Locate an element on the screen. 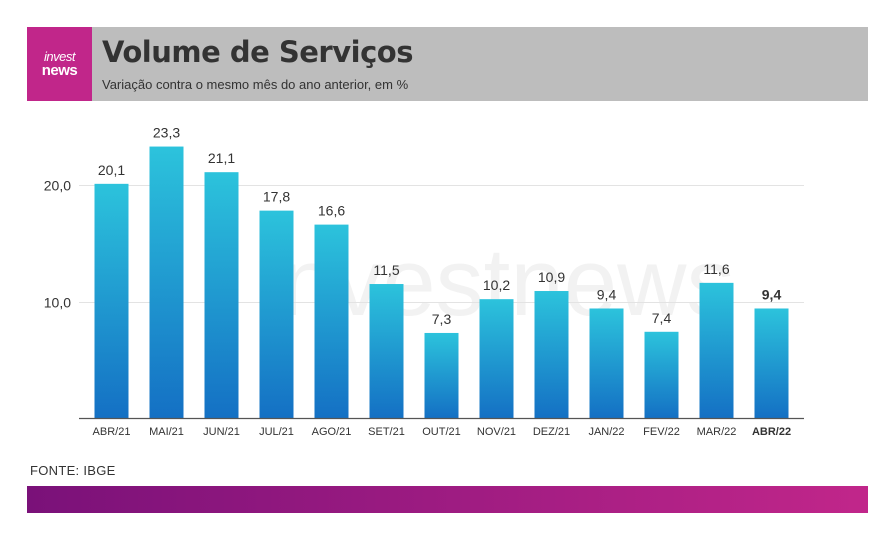 This screenshot has width=895, height=540. logo-text-invest: invest is located at coordinates (59, 56).